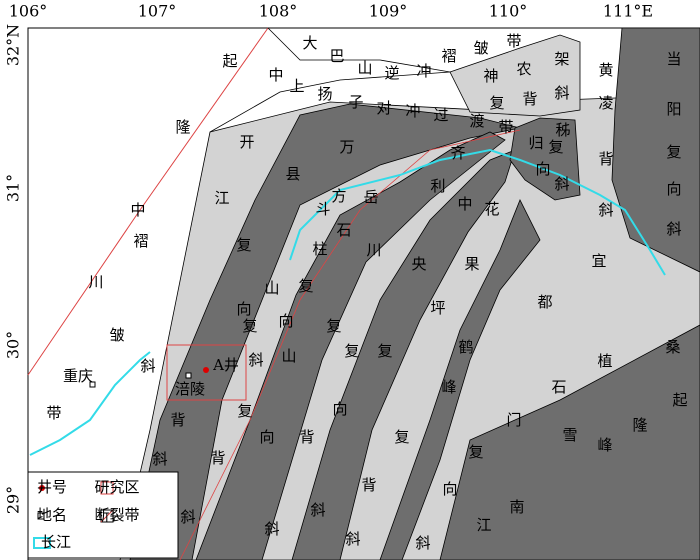 This screenshot has height=560, width=700. Describe the element at coordinates (383, 108) in the screenshot. I see `map-label: 对` at that location.